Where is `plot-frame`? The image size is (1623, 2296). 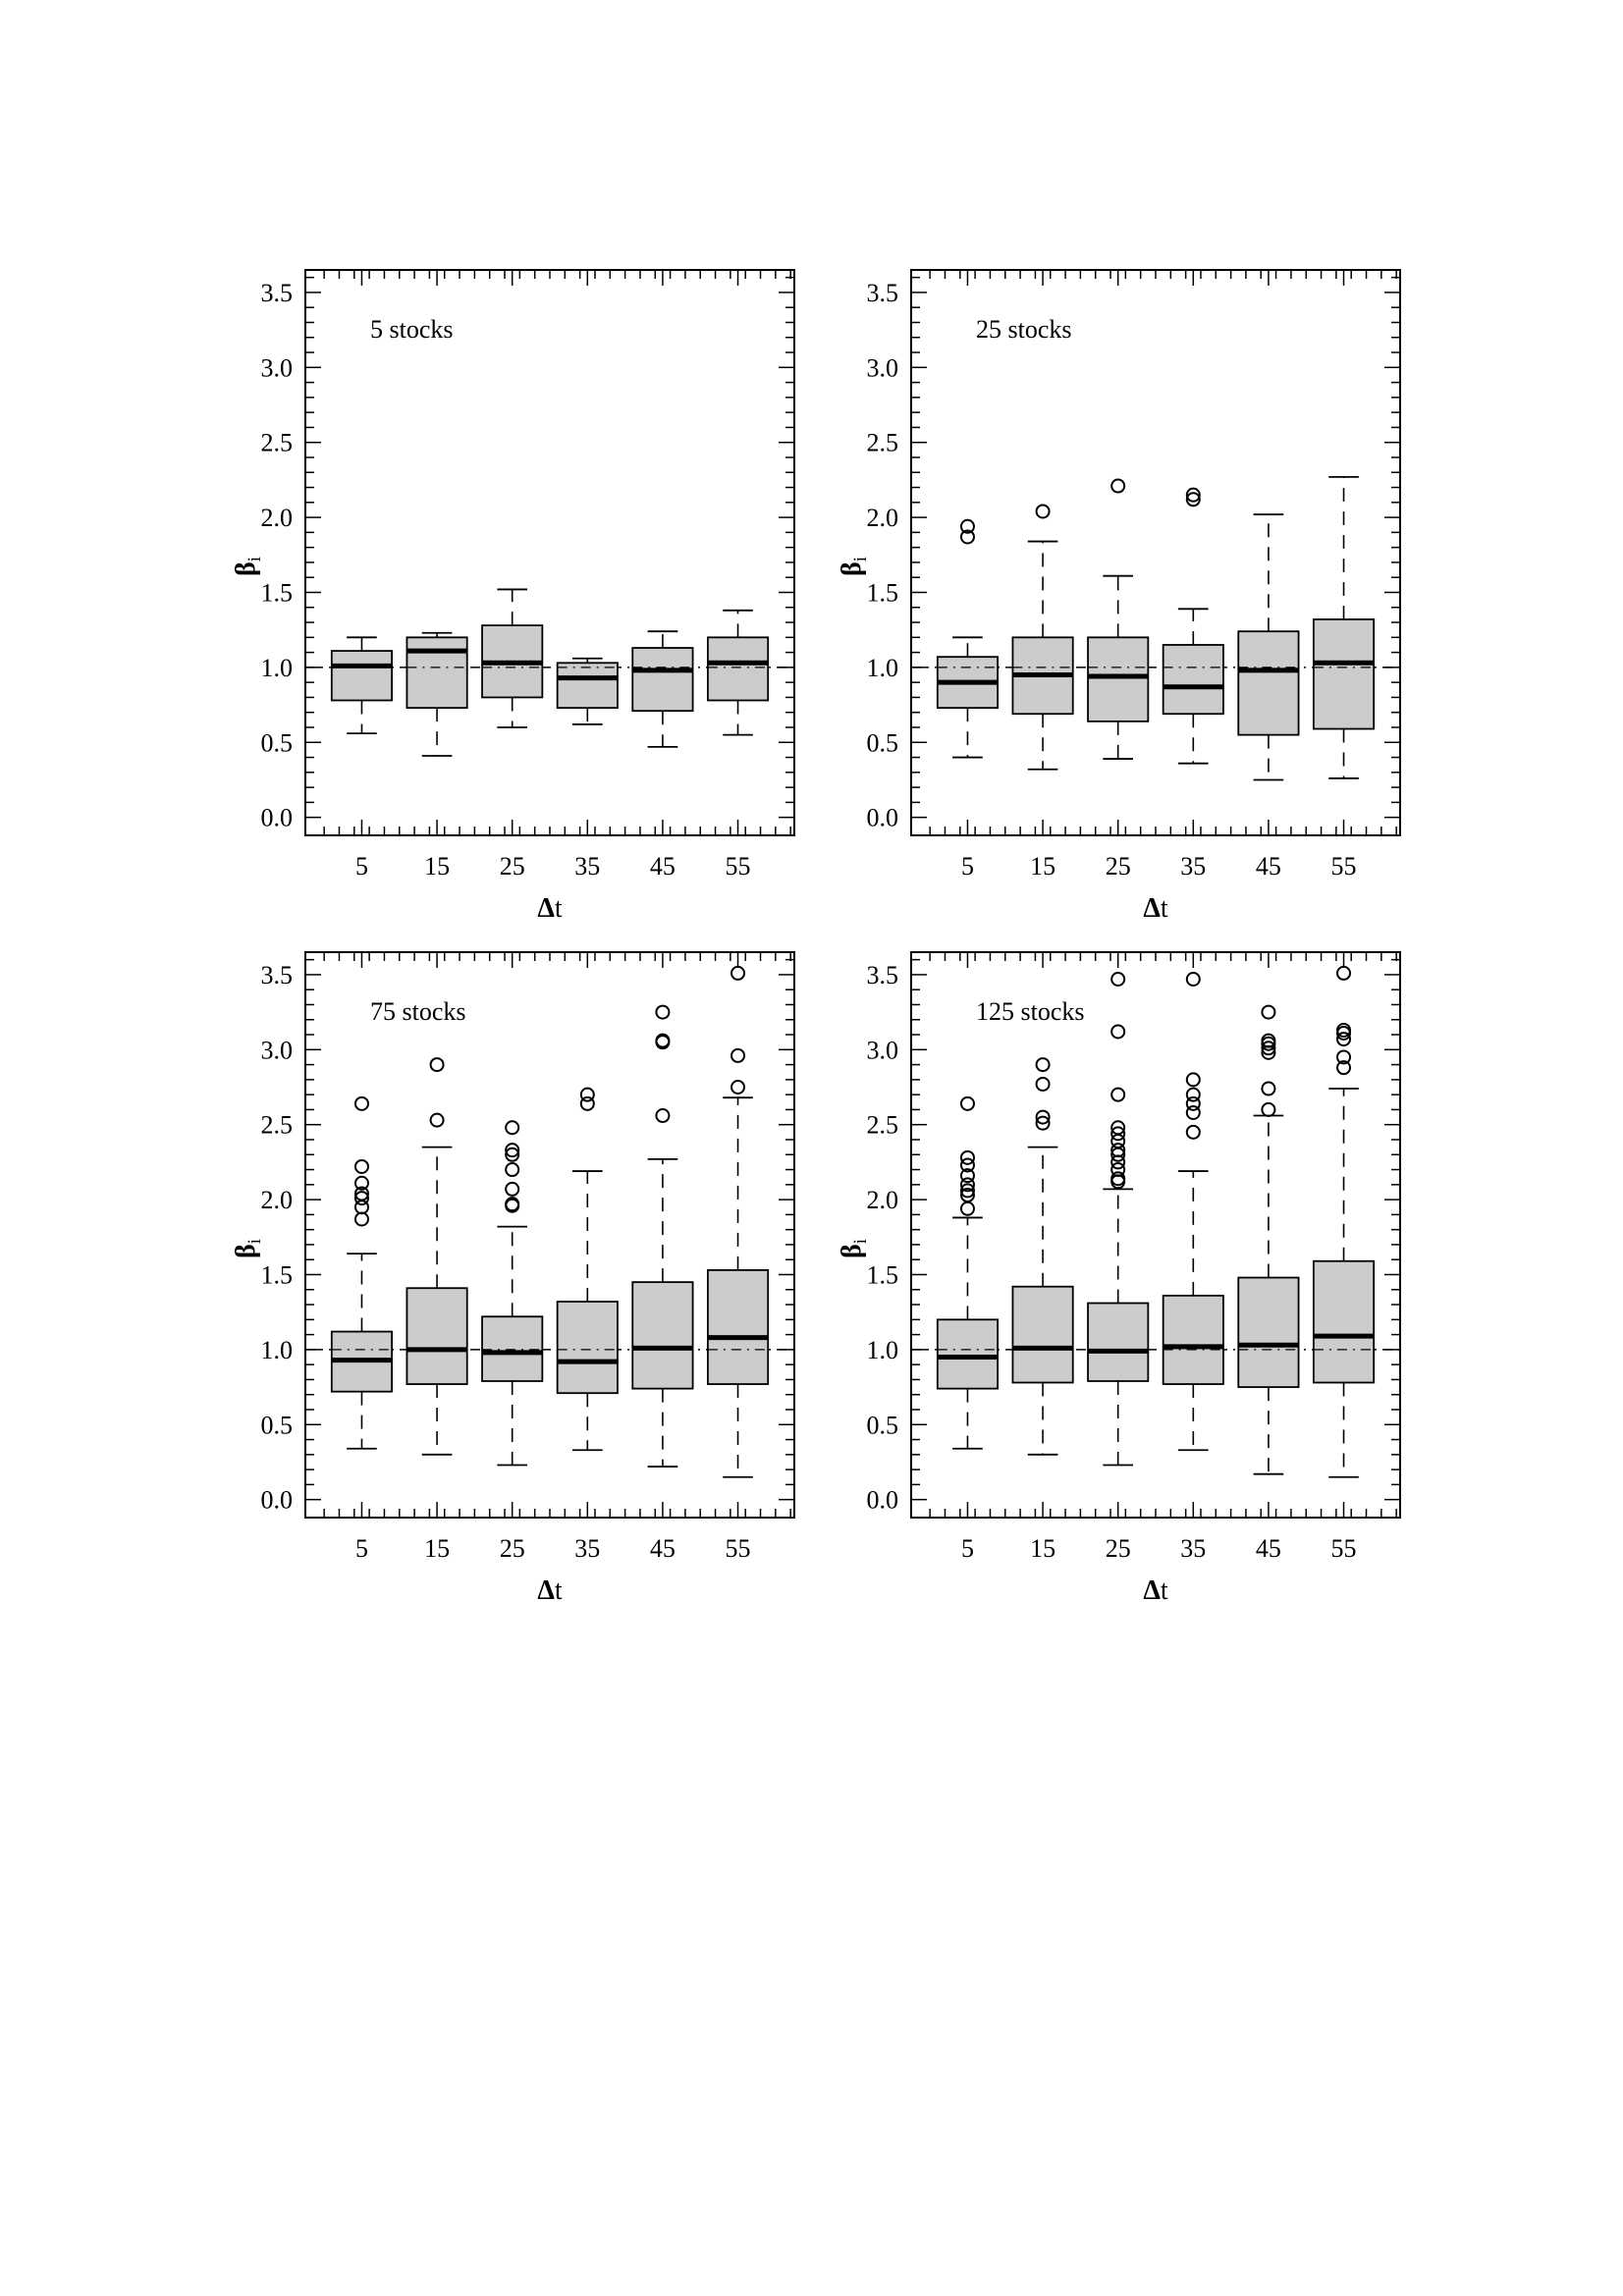
plot-frame is located at coordinates (550, 552).